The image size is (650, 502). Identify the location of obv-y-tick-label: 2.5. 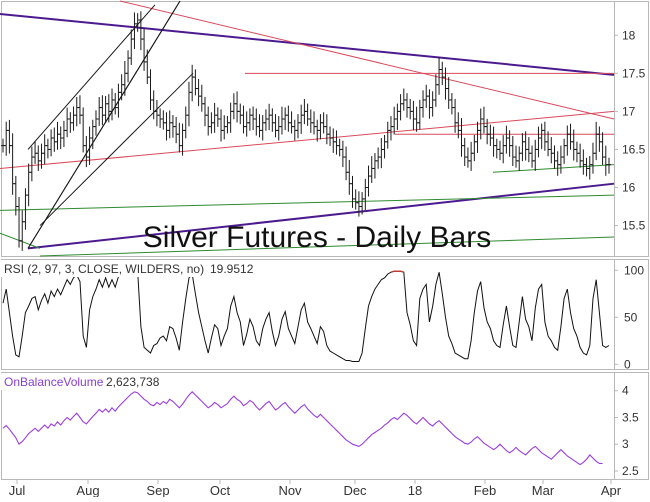
(630, 471).